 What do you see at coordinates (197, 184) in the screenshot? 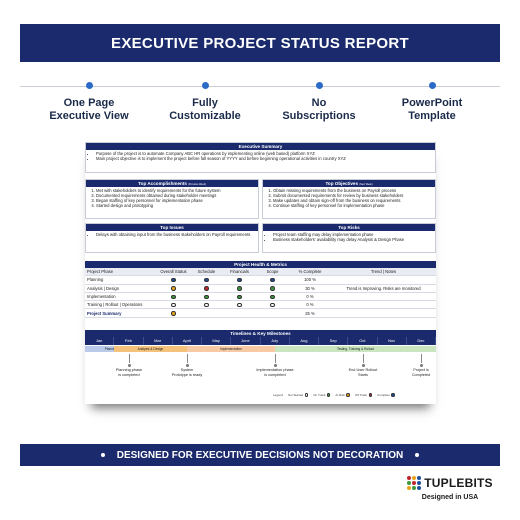
I see `accomplishments-note: (Previous Week)` at bounding box center [197, 184].